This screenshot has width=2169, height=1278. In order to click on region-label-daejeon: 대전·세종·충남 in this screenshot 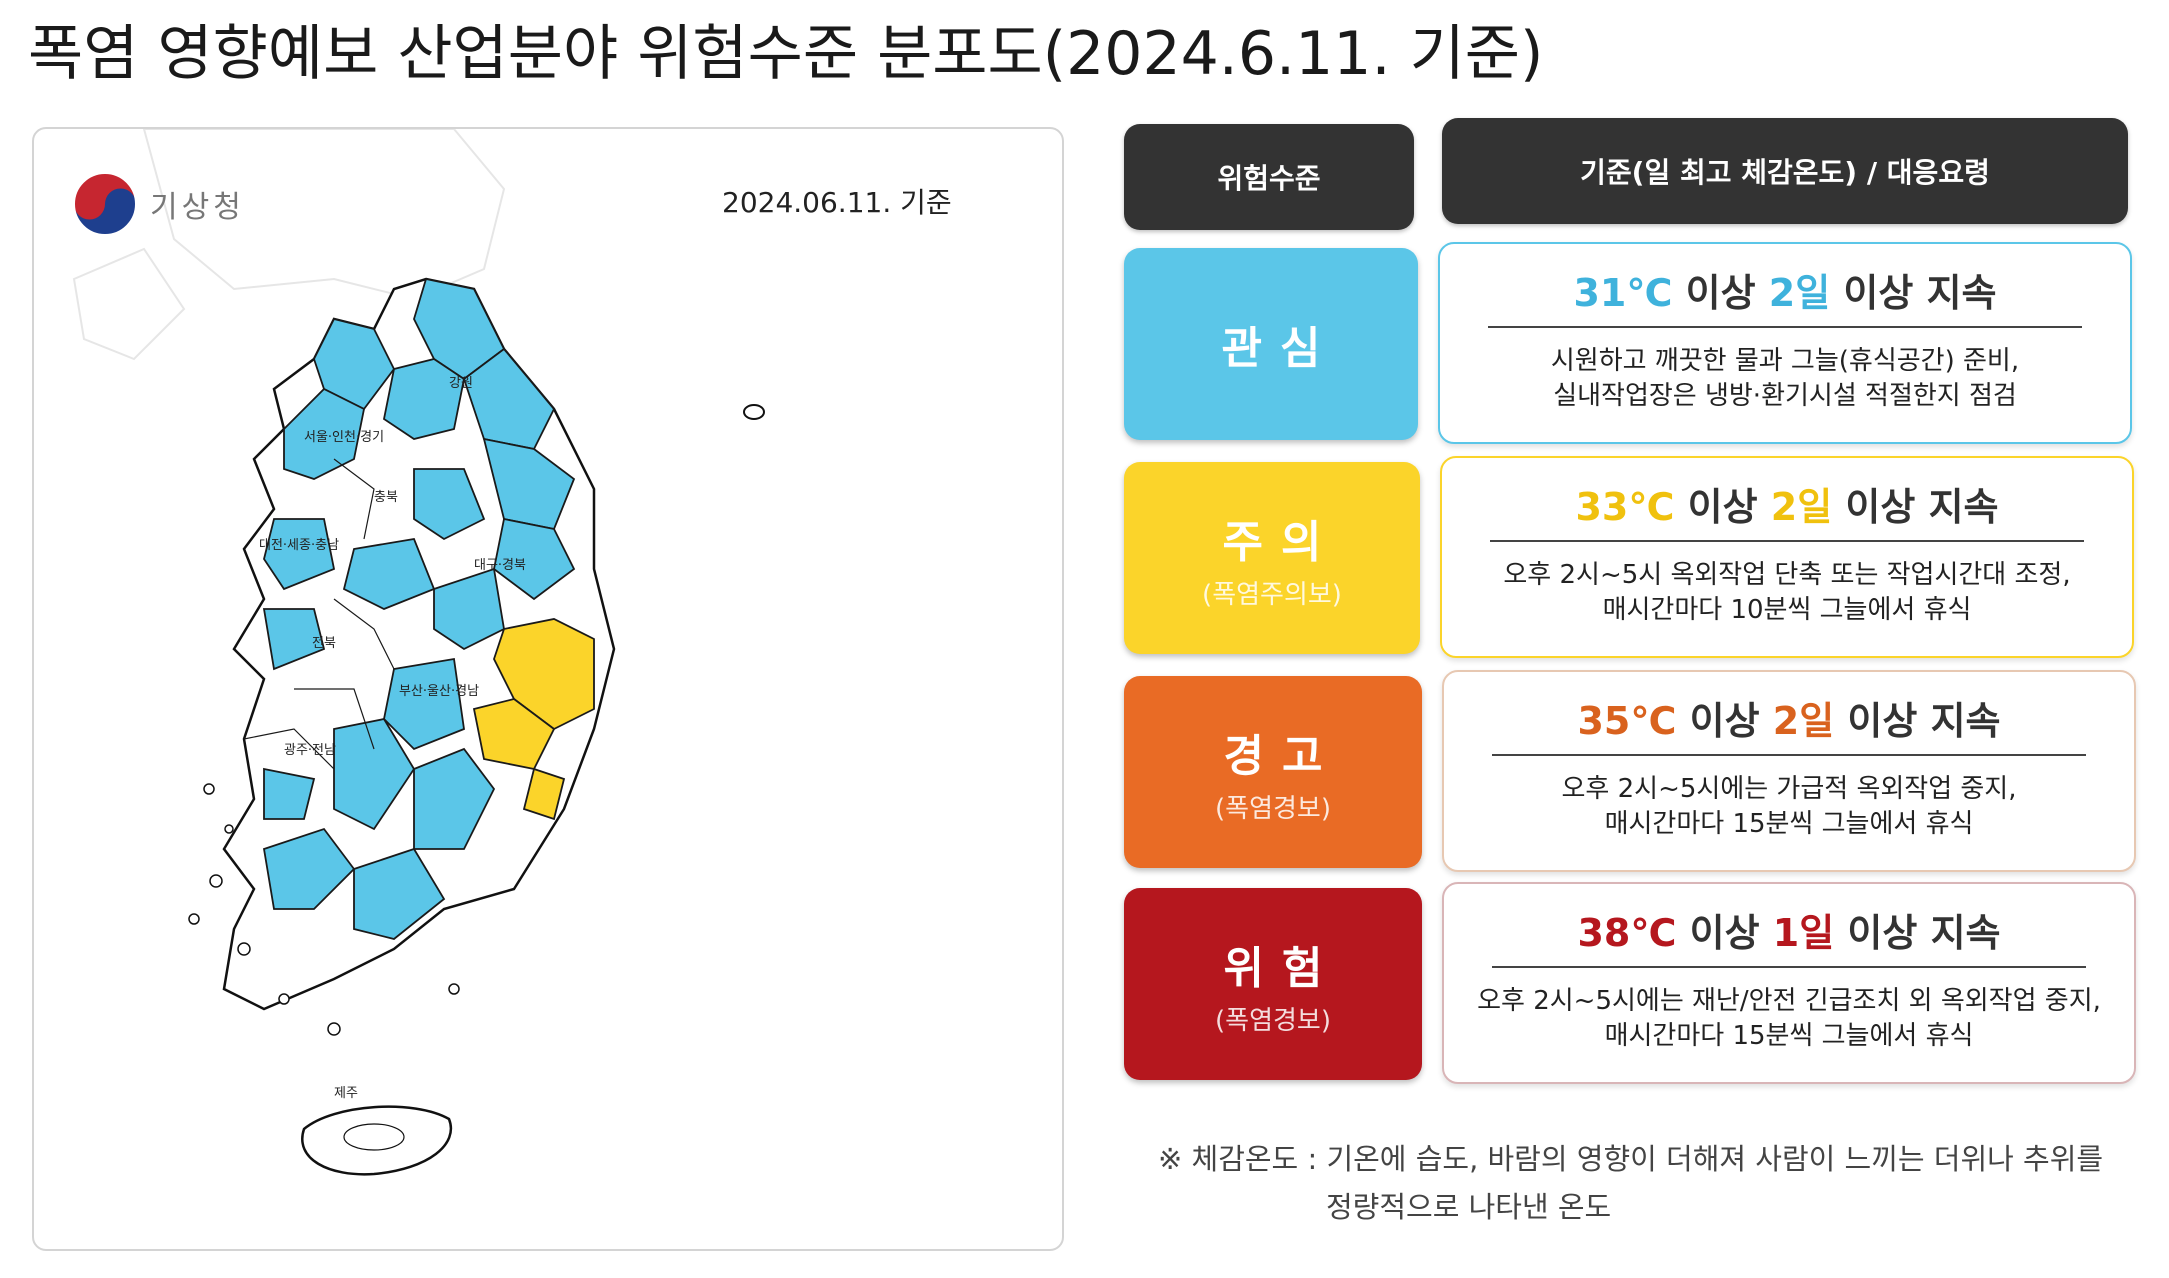, I will do `click(299, 545)`.